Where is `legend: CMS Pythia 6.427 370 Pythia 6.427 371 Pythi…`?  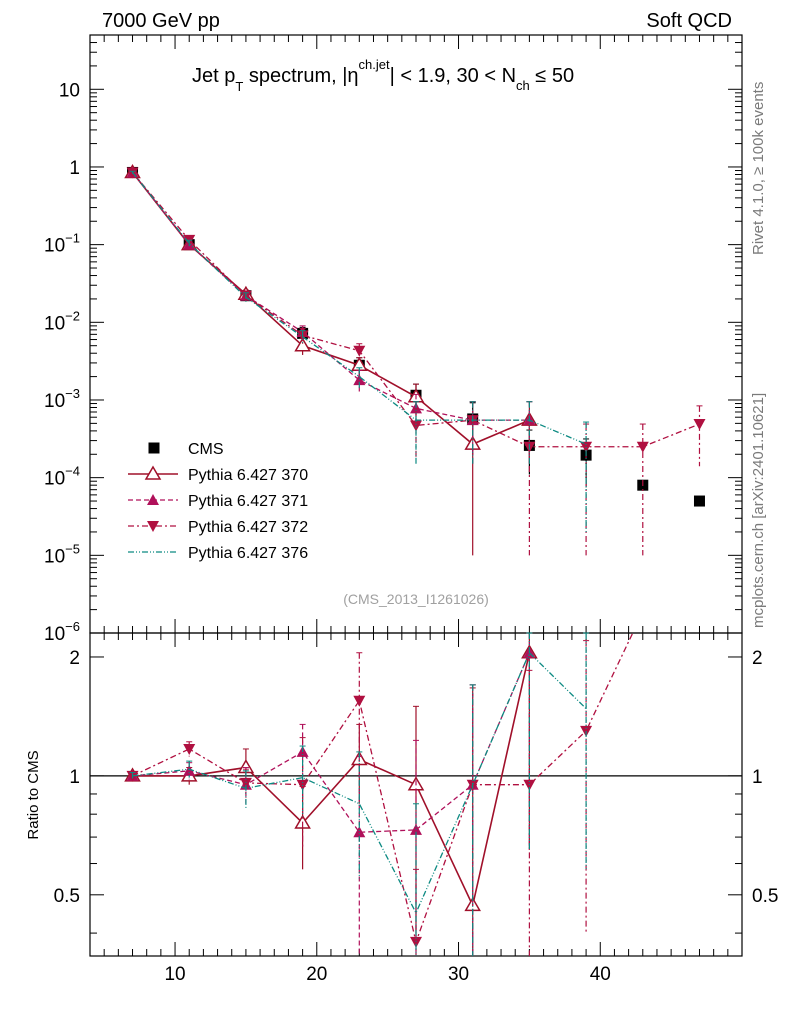 legend: CMS Pythia 6.427 370 Pythia 6.427 371 Pythi… is located at coordinates (218, 501).